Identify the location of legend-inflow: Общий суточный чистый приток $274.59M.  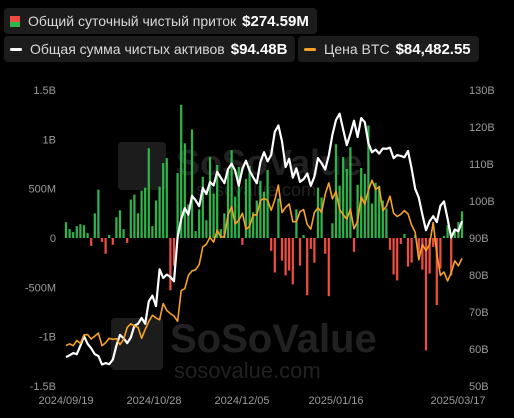
(160, 21).